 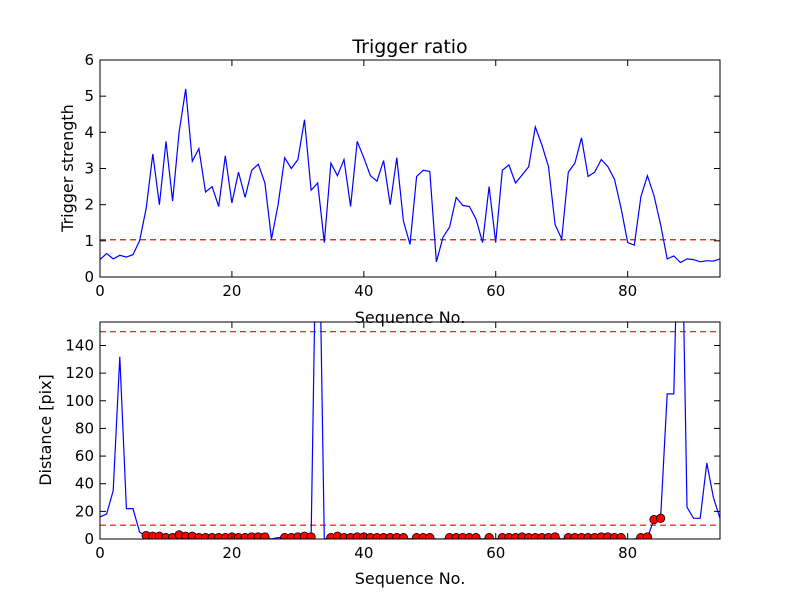 What do you see at coordinates (84, 456) in the screenshot?
I see `y-tick-label: 60` at bounding box center [84, 456].